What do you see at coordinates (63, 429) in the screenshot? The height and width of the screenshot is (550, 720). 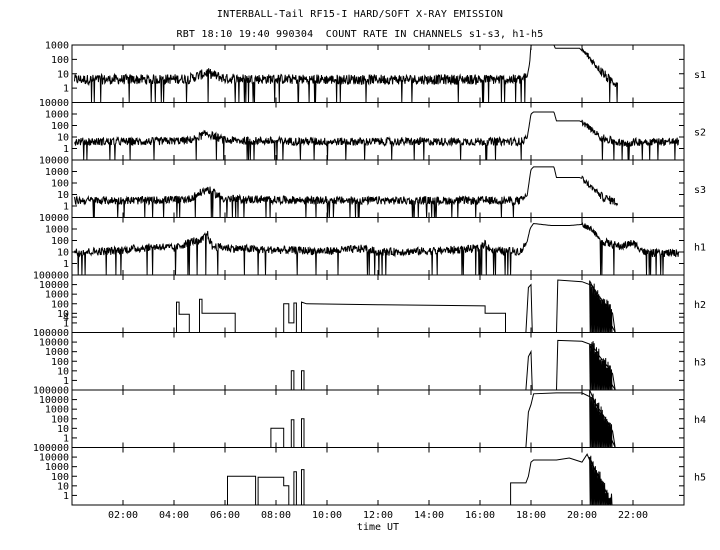 I see `y-tick-label-h4: 10` at bounding box center [63, 429].